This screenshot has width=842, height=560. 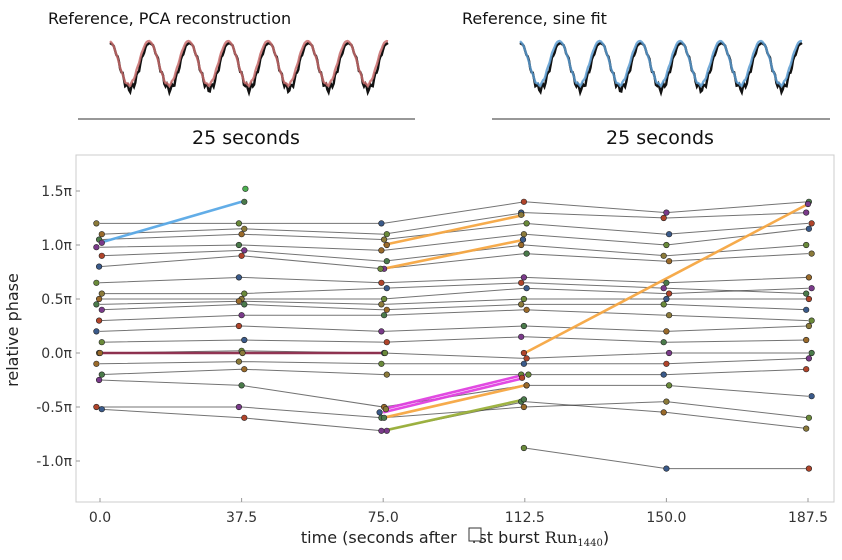 What do you see at coordinates (56, 354) in the screenshot?
I see `y-tick-label: 0.0π` at bounding box center [56, 354].